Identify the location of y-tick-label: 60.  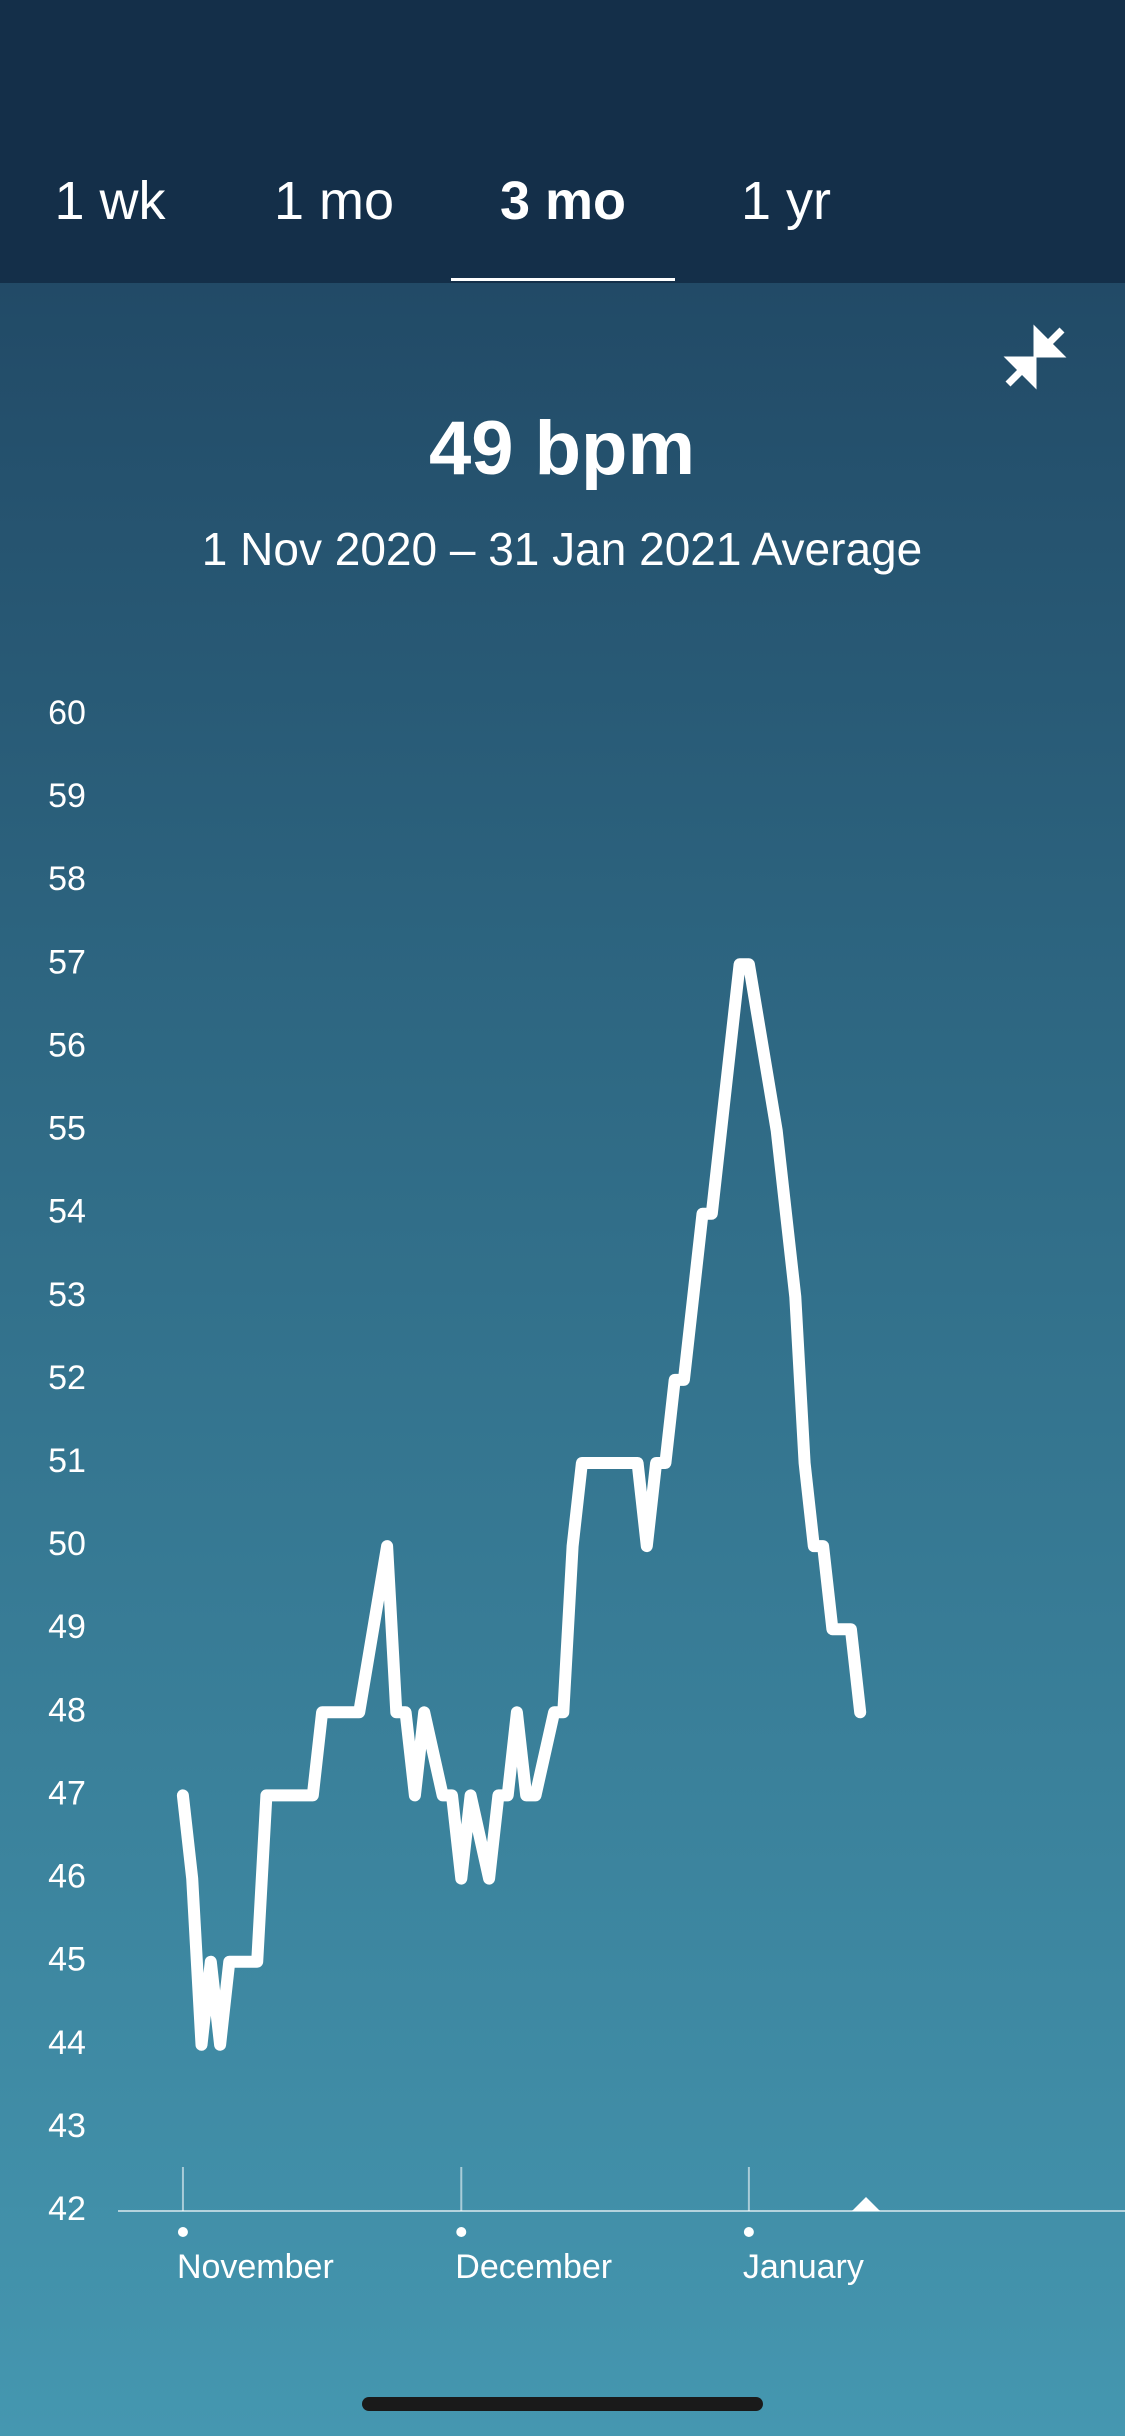
(67, 713).